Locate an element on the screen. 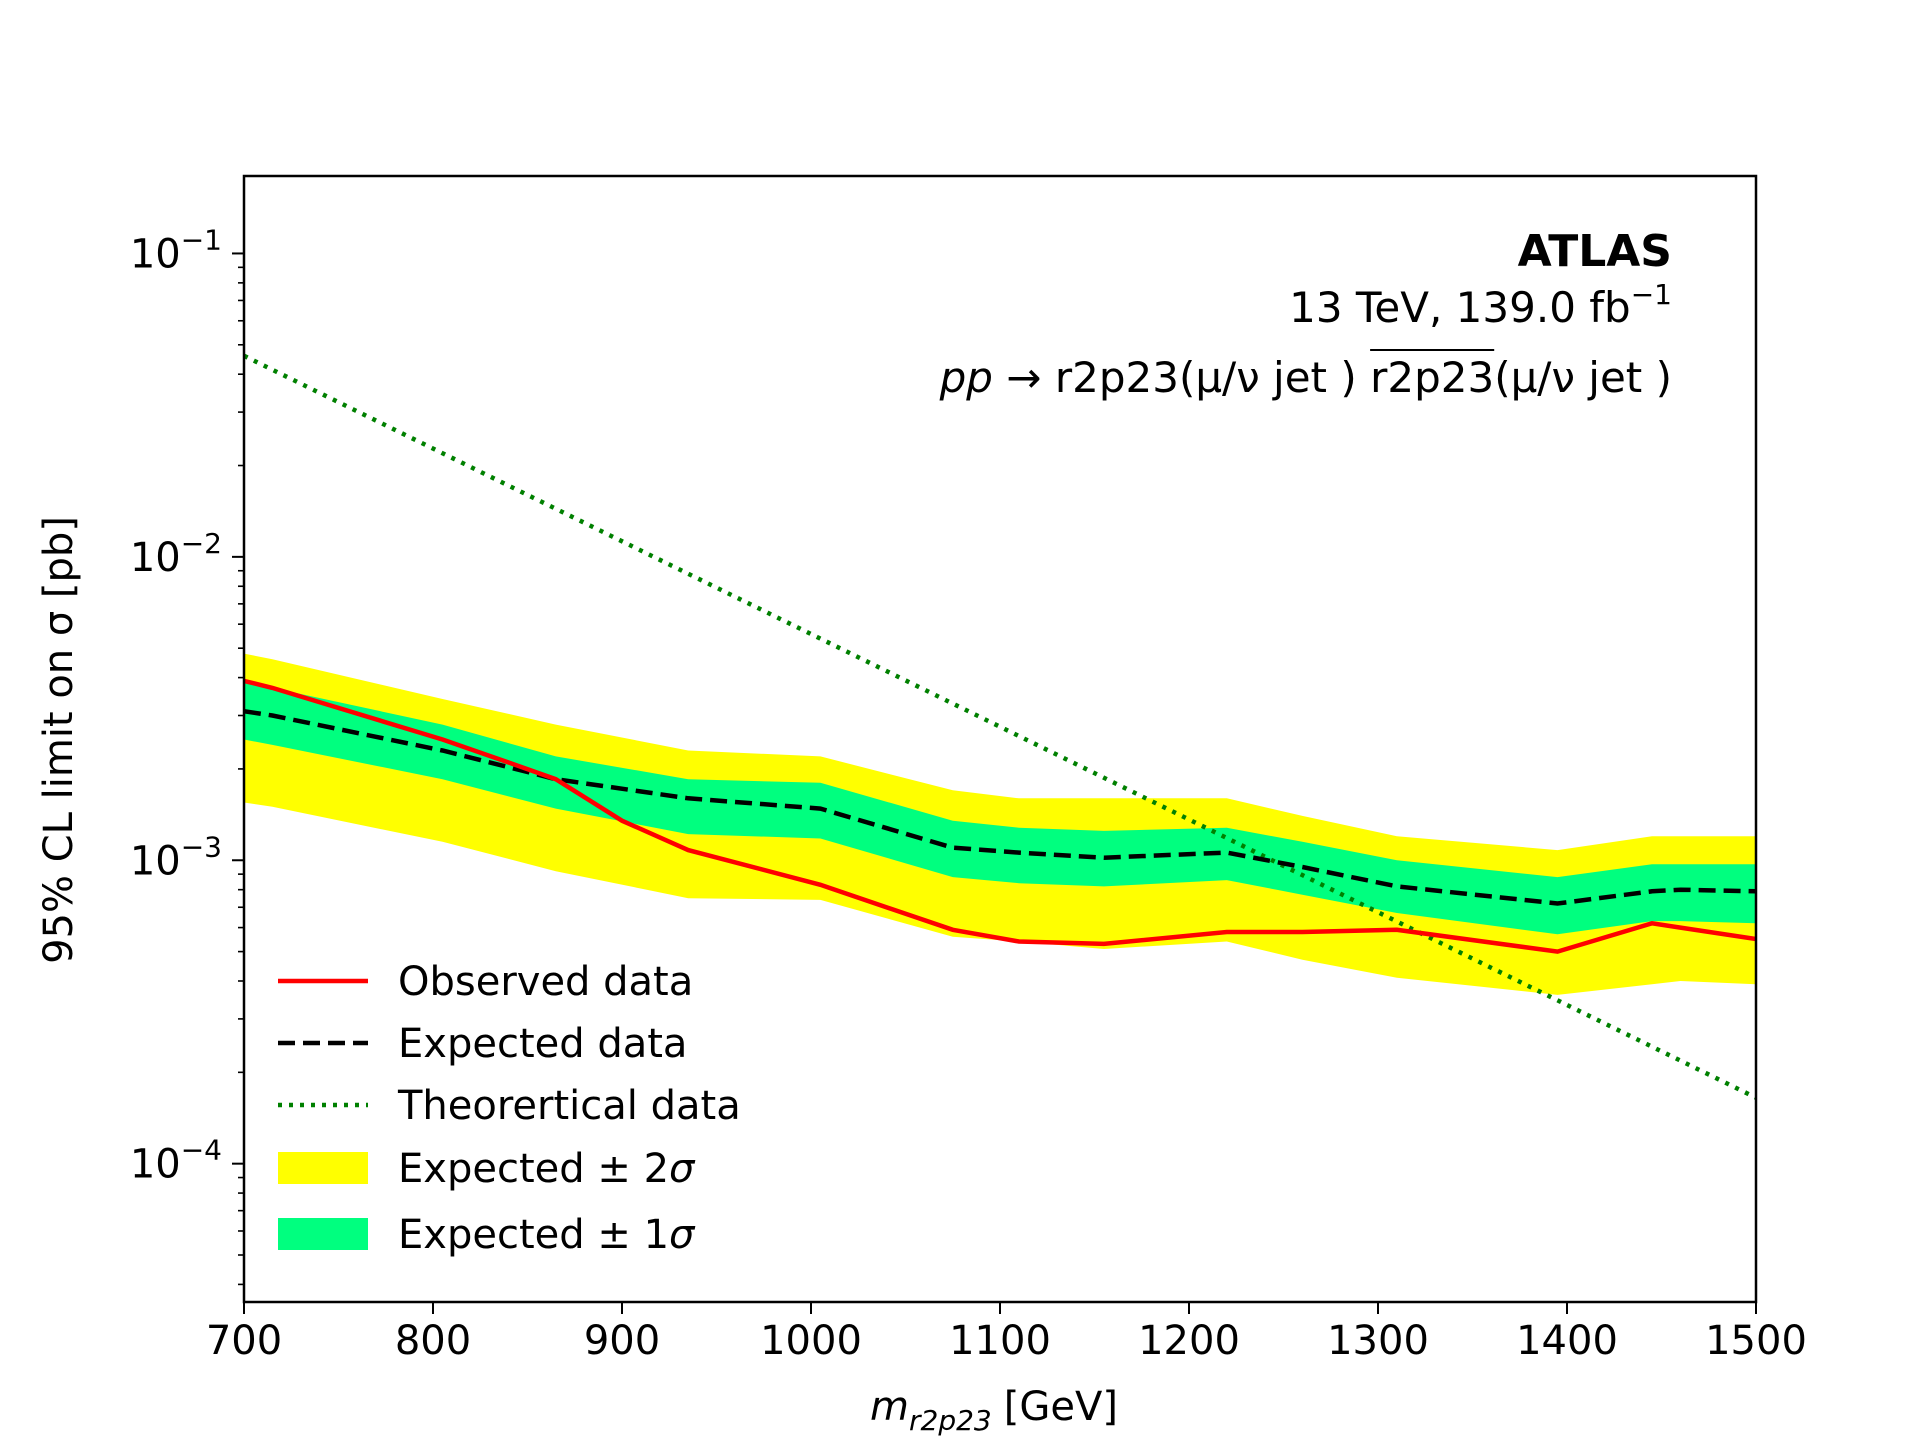  process-antiparticle: r2p23 is located at coordinates (1432, 377).